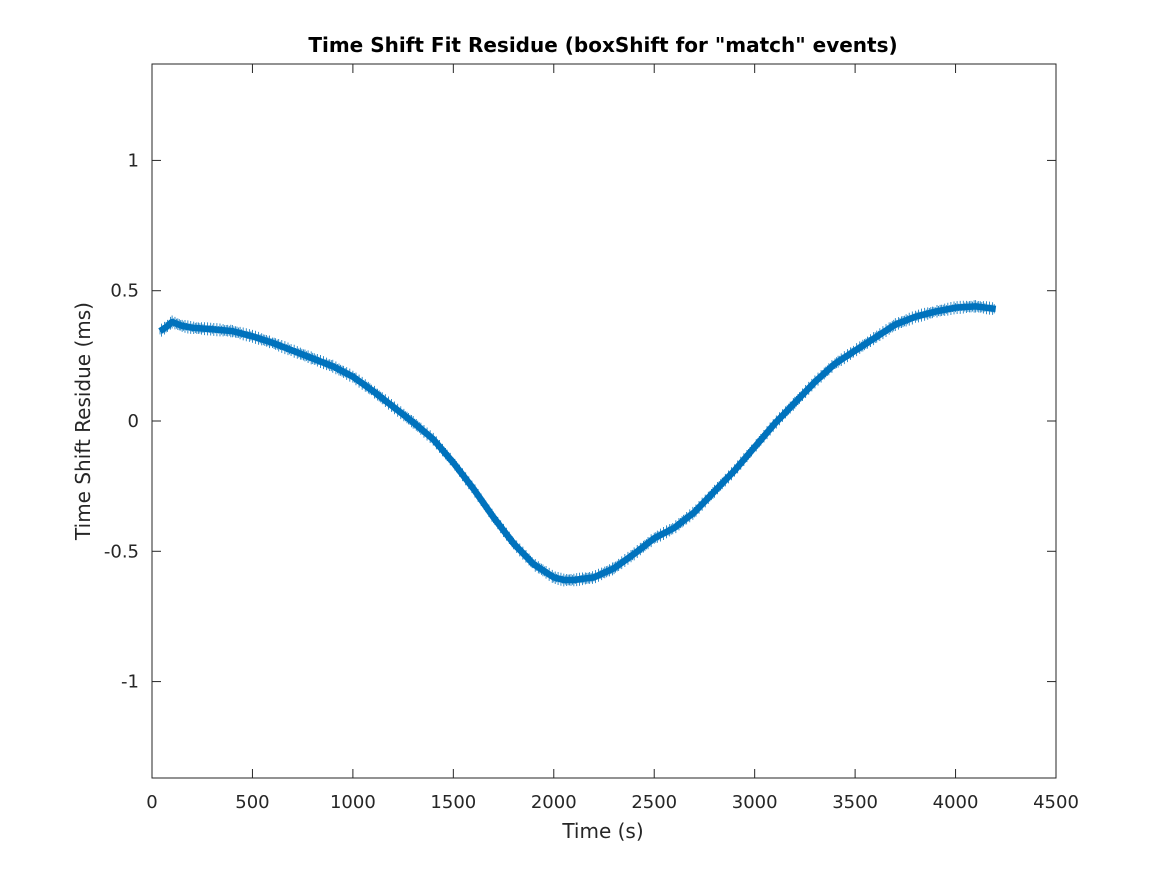 This screenshot has width=1167, height=875. I want to click on x-tick-label: 4500, so click(1056, 802).